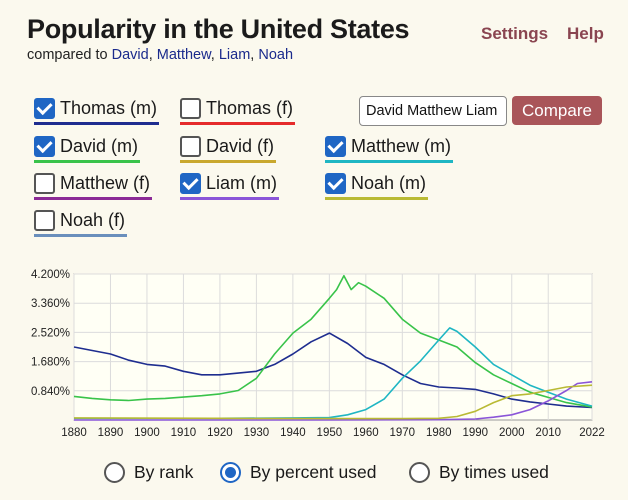  Describe the element at coordinates (67, 55) in the screenshot. I see `compared-prefix: compared to` at that location.